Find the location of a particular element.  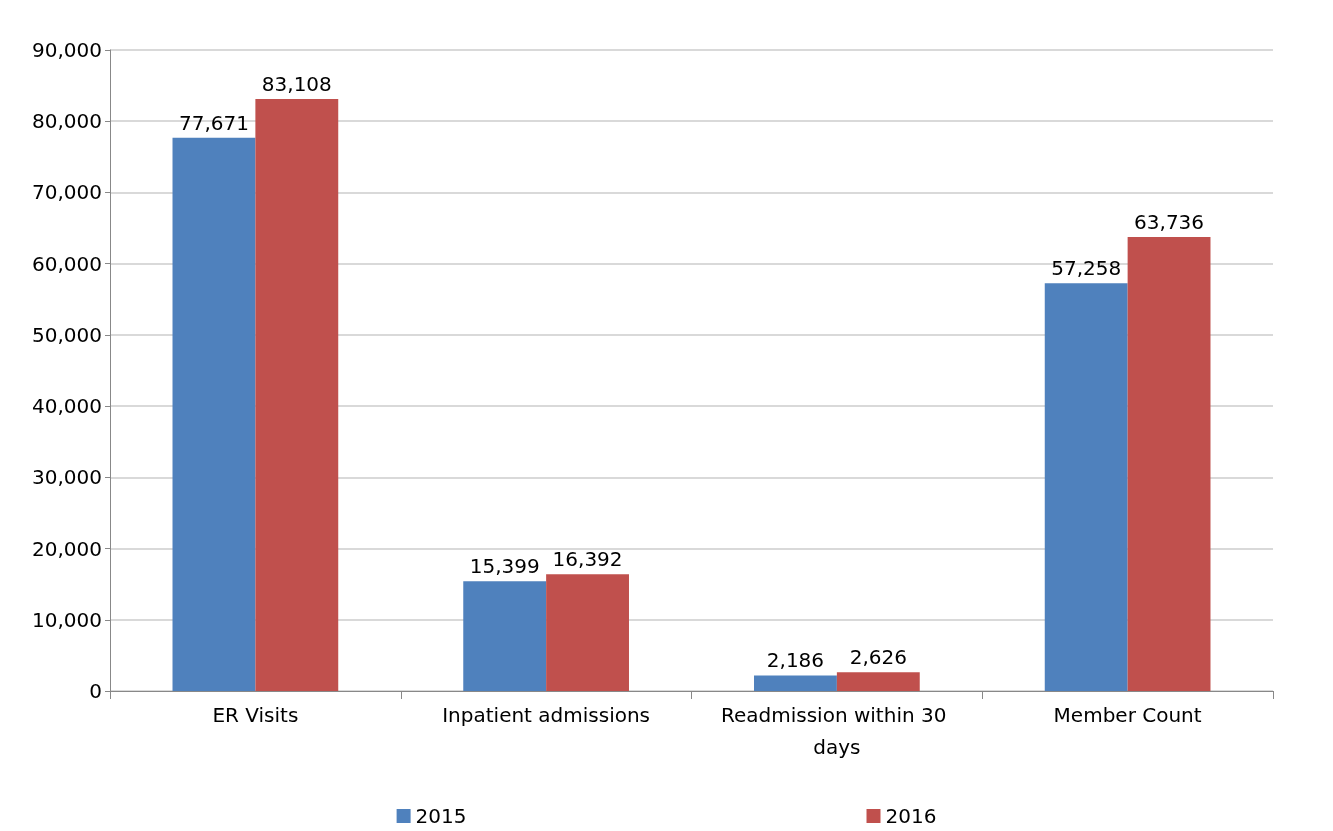

y-tick-label: 80,000 is located at coordinates (67, 121).